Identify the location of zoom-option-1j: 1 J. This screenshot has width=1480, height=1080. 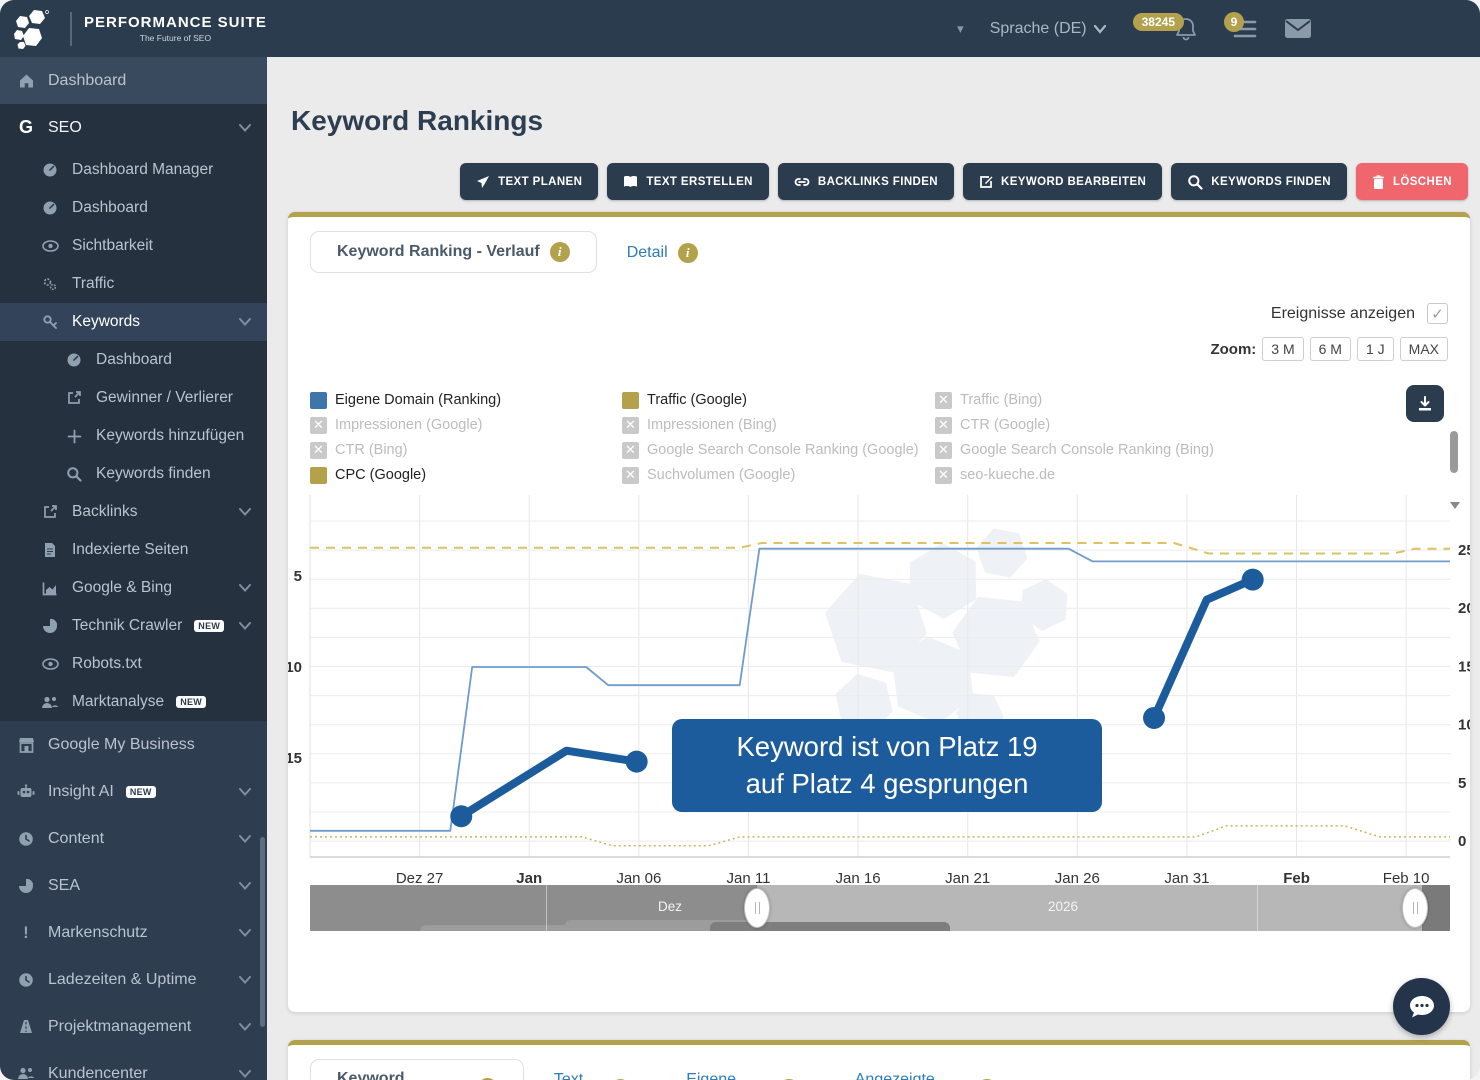
(1375, 349).